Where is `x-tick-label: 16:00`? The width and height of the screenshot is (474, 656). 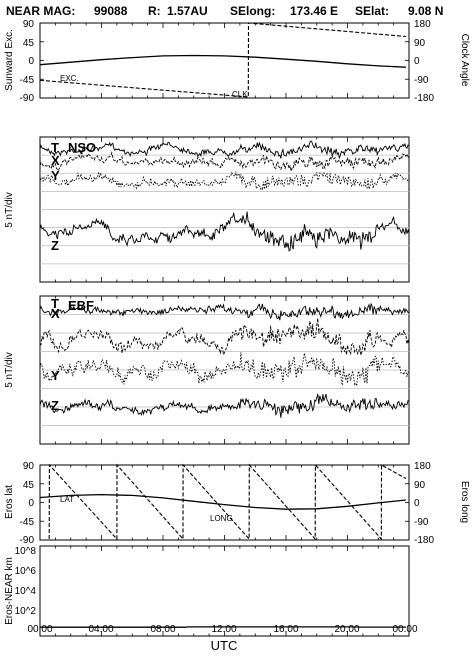 x-tick-label: 16:00 is located at coordinates (285, 629).